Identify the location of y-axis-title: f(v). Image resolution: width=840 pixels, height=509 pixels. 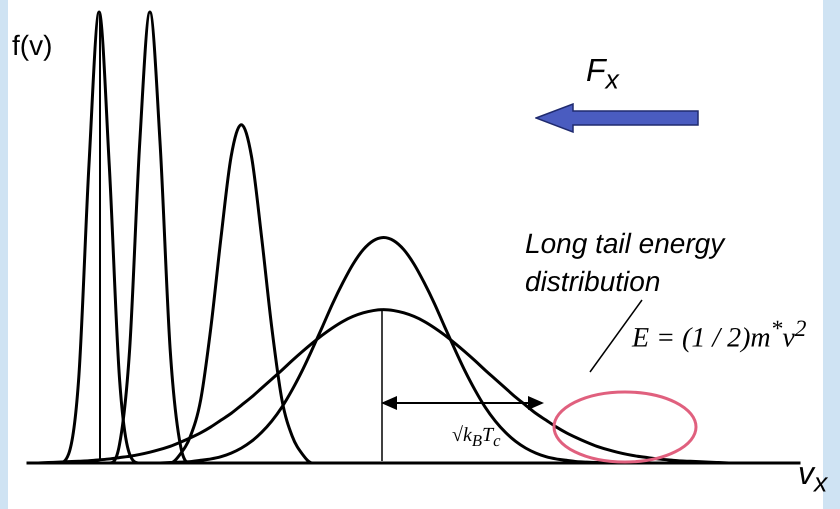
(32, 46).